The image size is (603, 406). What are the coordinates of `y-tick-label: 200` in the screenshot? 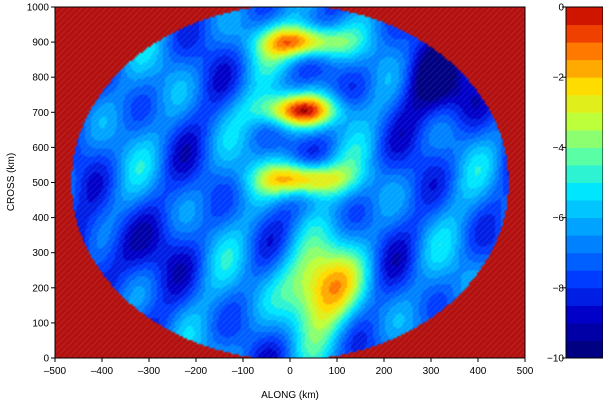 It's located at (40, 288).